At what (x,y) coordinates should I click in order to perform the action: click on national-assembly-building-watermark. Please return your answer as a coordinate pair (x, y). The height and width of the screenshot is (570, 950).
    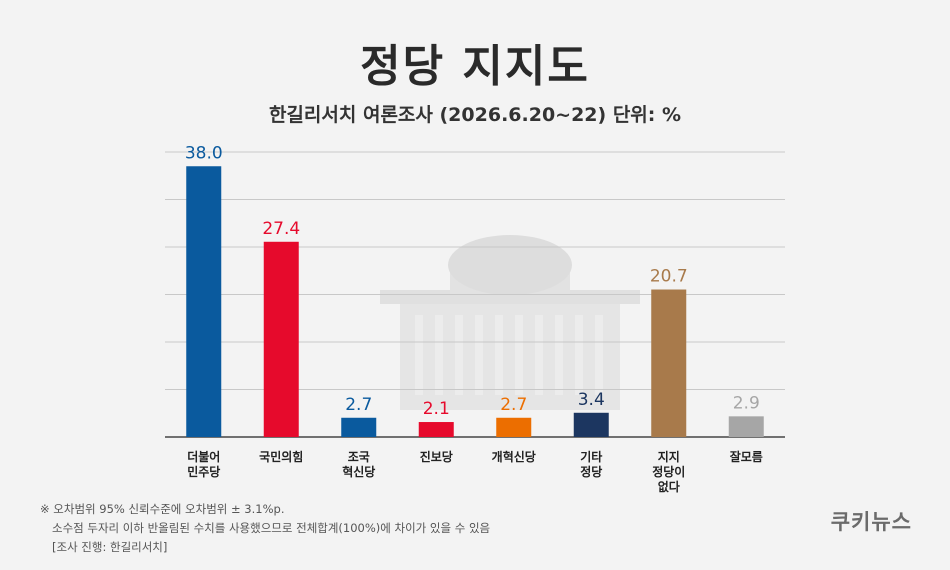
    Looking at the image, I should click on (510, 322).